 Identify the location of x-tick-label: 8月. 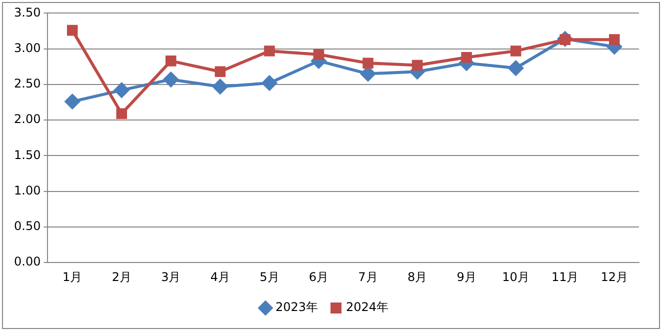
(417, 277).